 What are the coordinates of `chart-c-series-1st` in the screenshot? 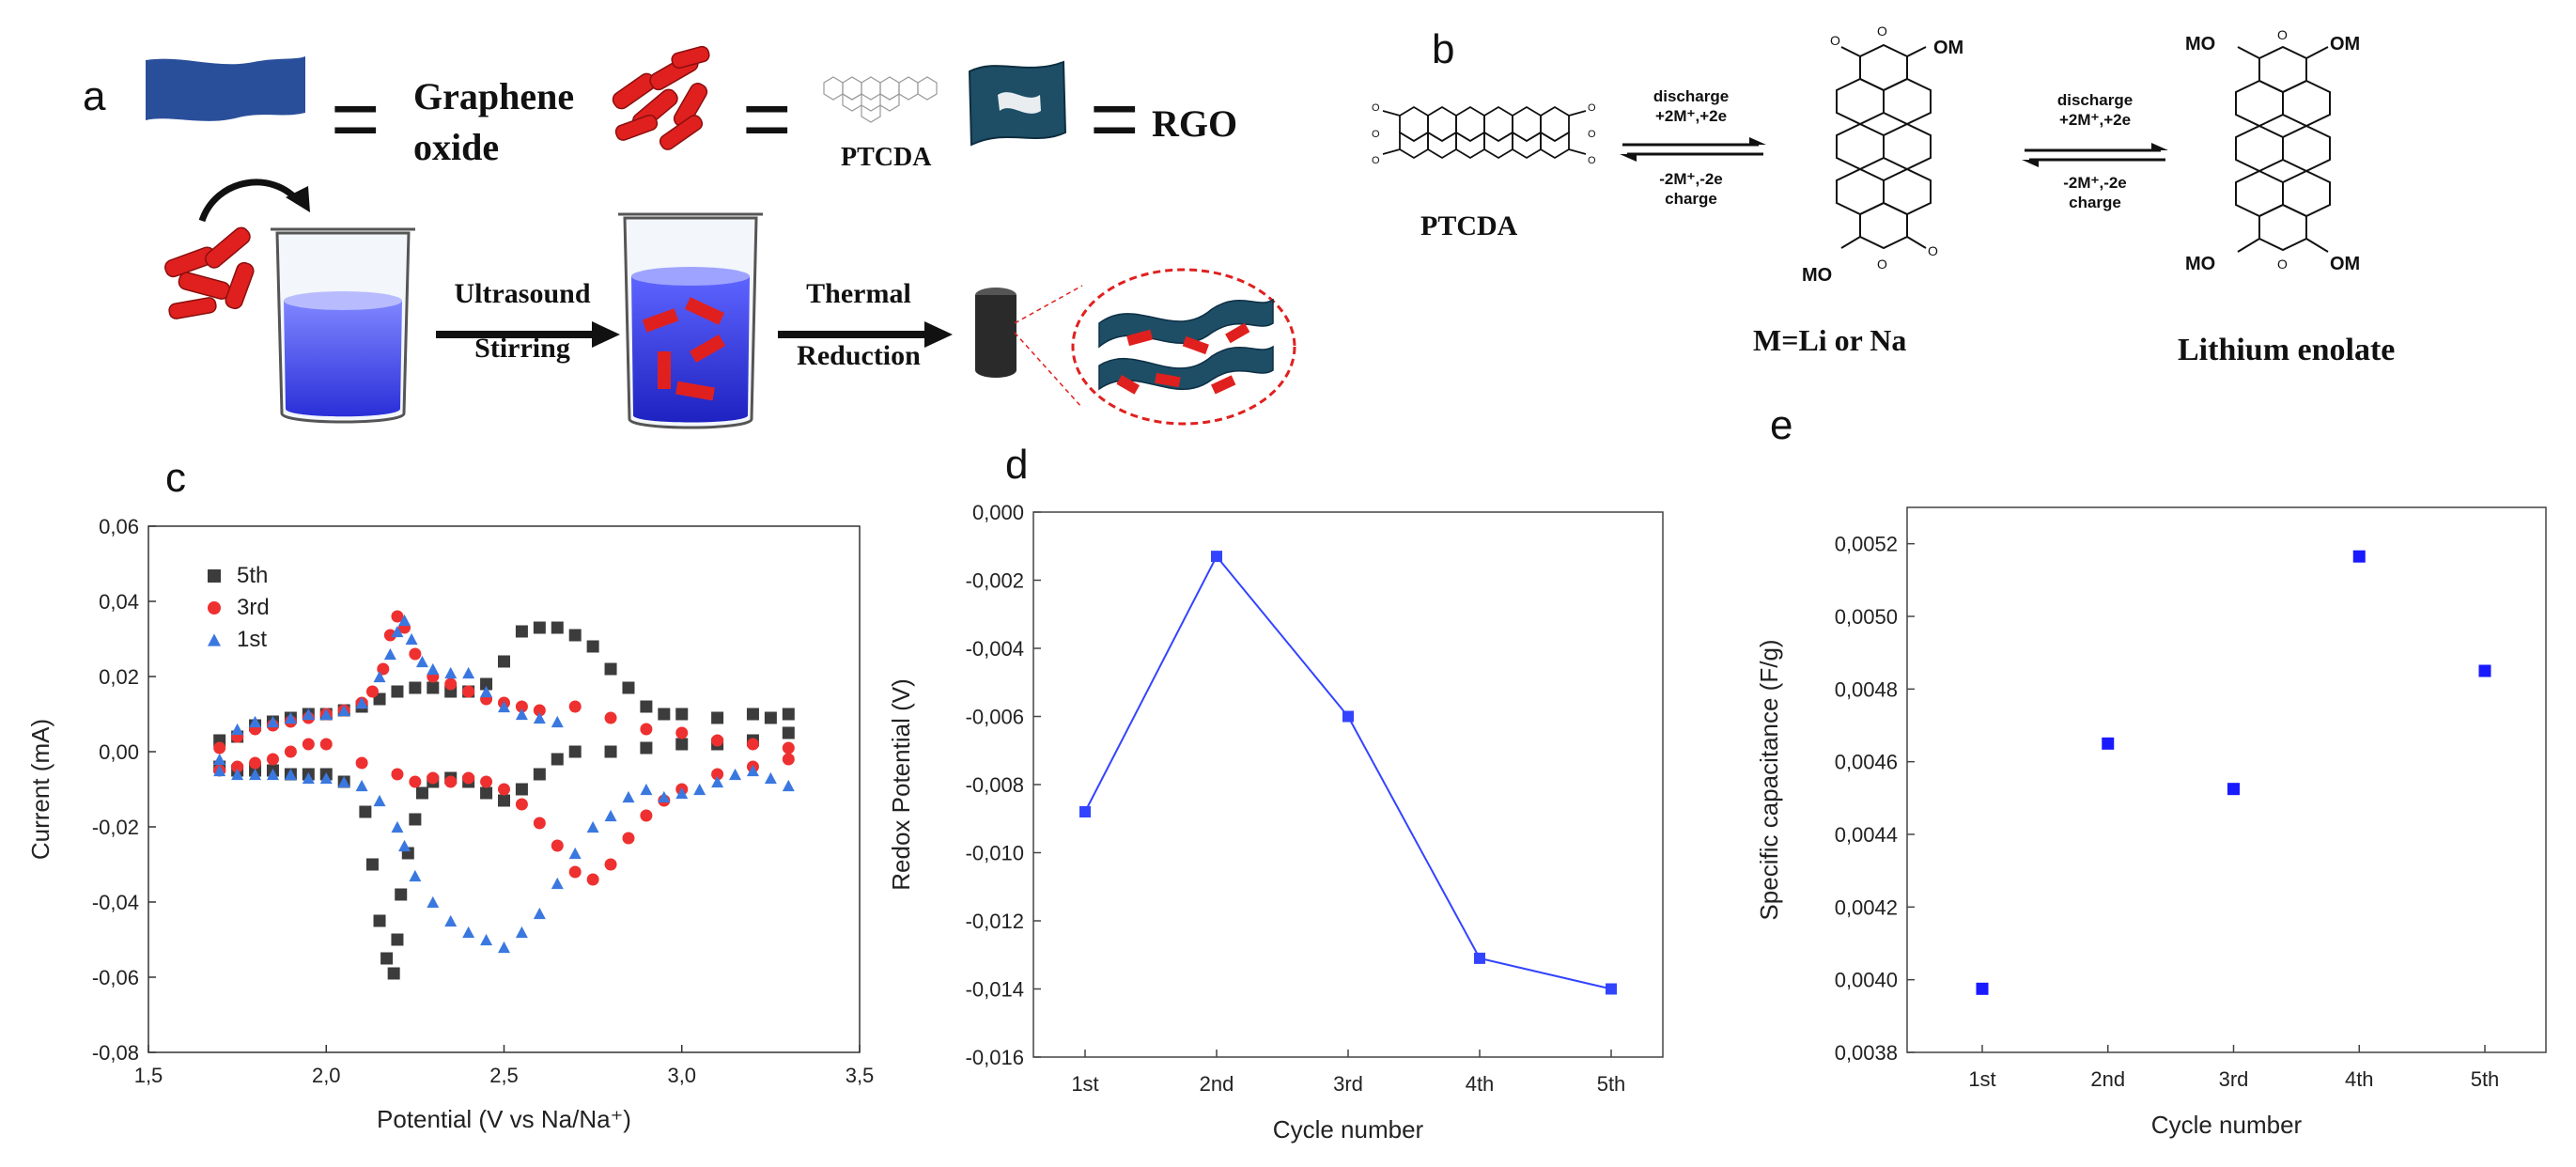 It's located at (504, 784).